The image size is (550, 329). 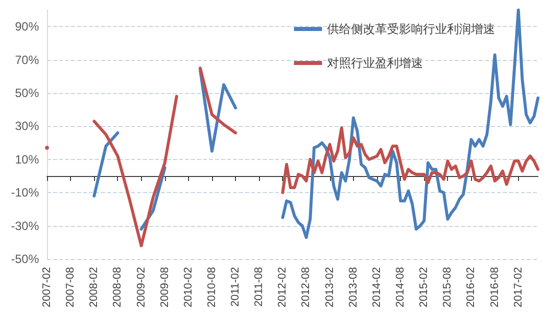 What do you see at coordinates (282, 287) in the screenshot?
I see `x-tick-label: 2012-02` at bounding box center [282, 287].